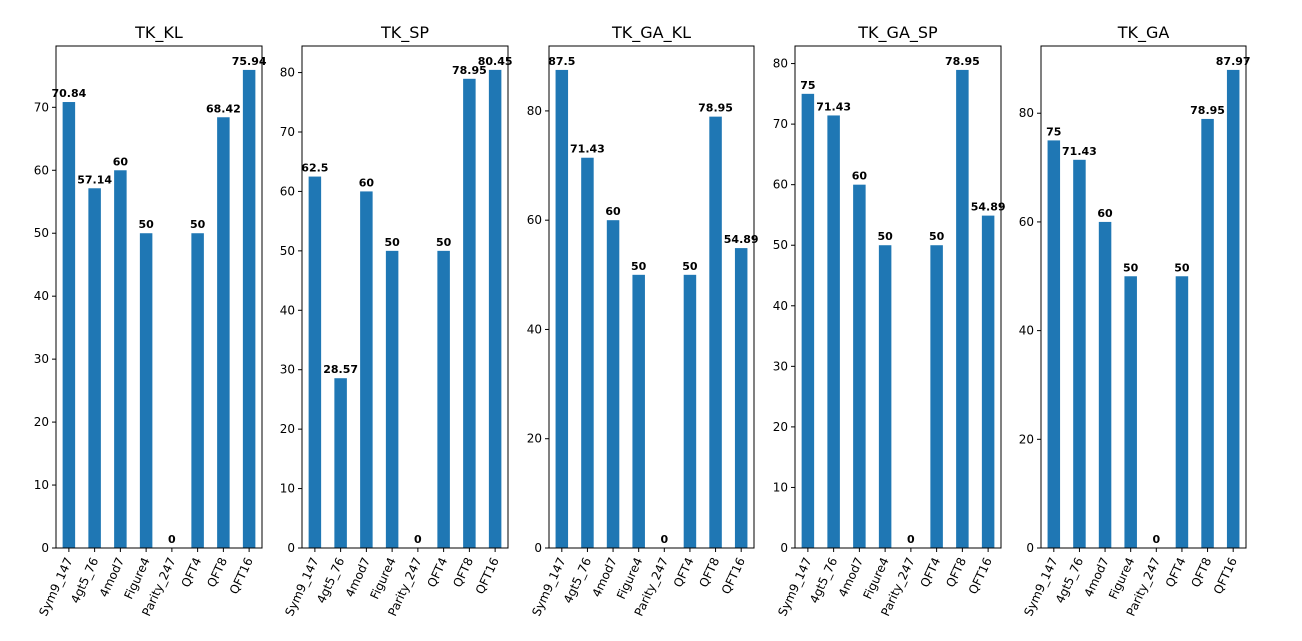 The image size is (1302, 641). Describe the element at coordinates (41, 107) in the screenshot. I see `y-tick-label: 70` at that location.